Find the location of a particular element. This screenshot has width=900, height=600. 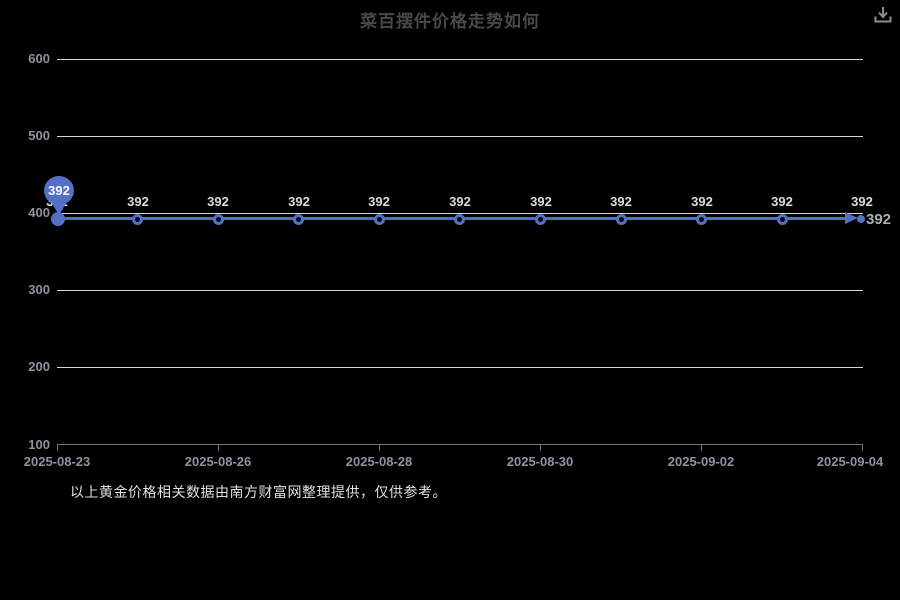

y-tick-label: 300 is located at coordinates (39, 289).